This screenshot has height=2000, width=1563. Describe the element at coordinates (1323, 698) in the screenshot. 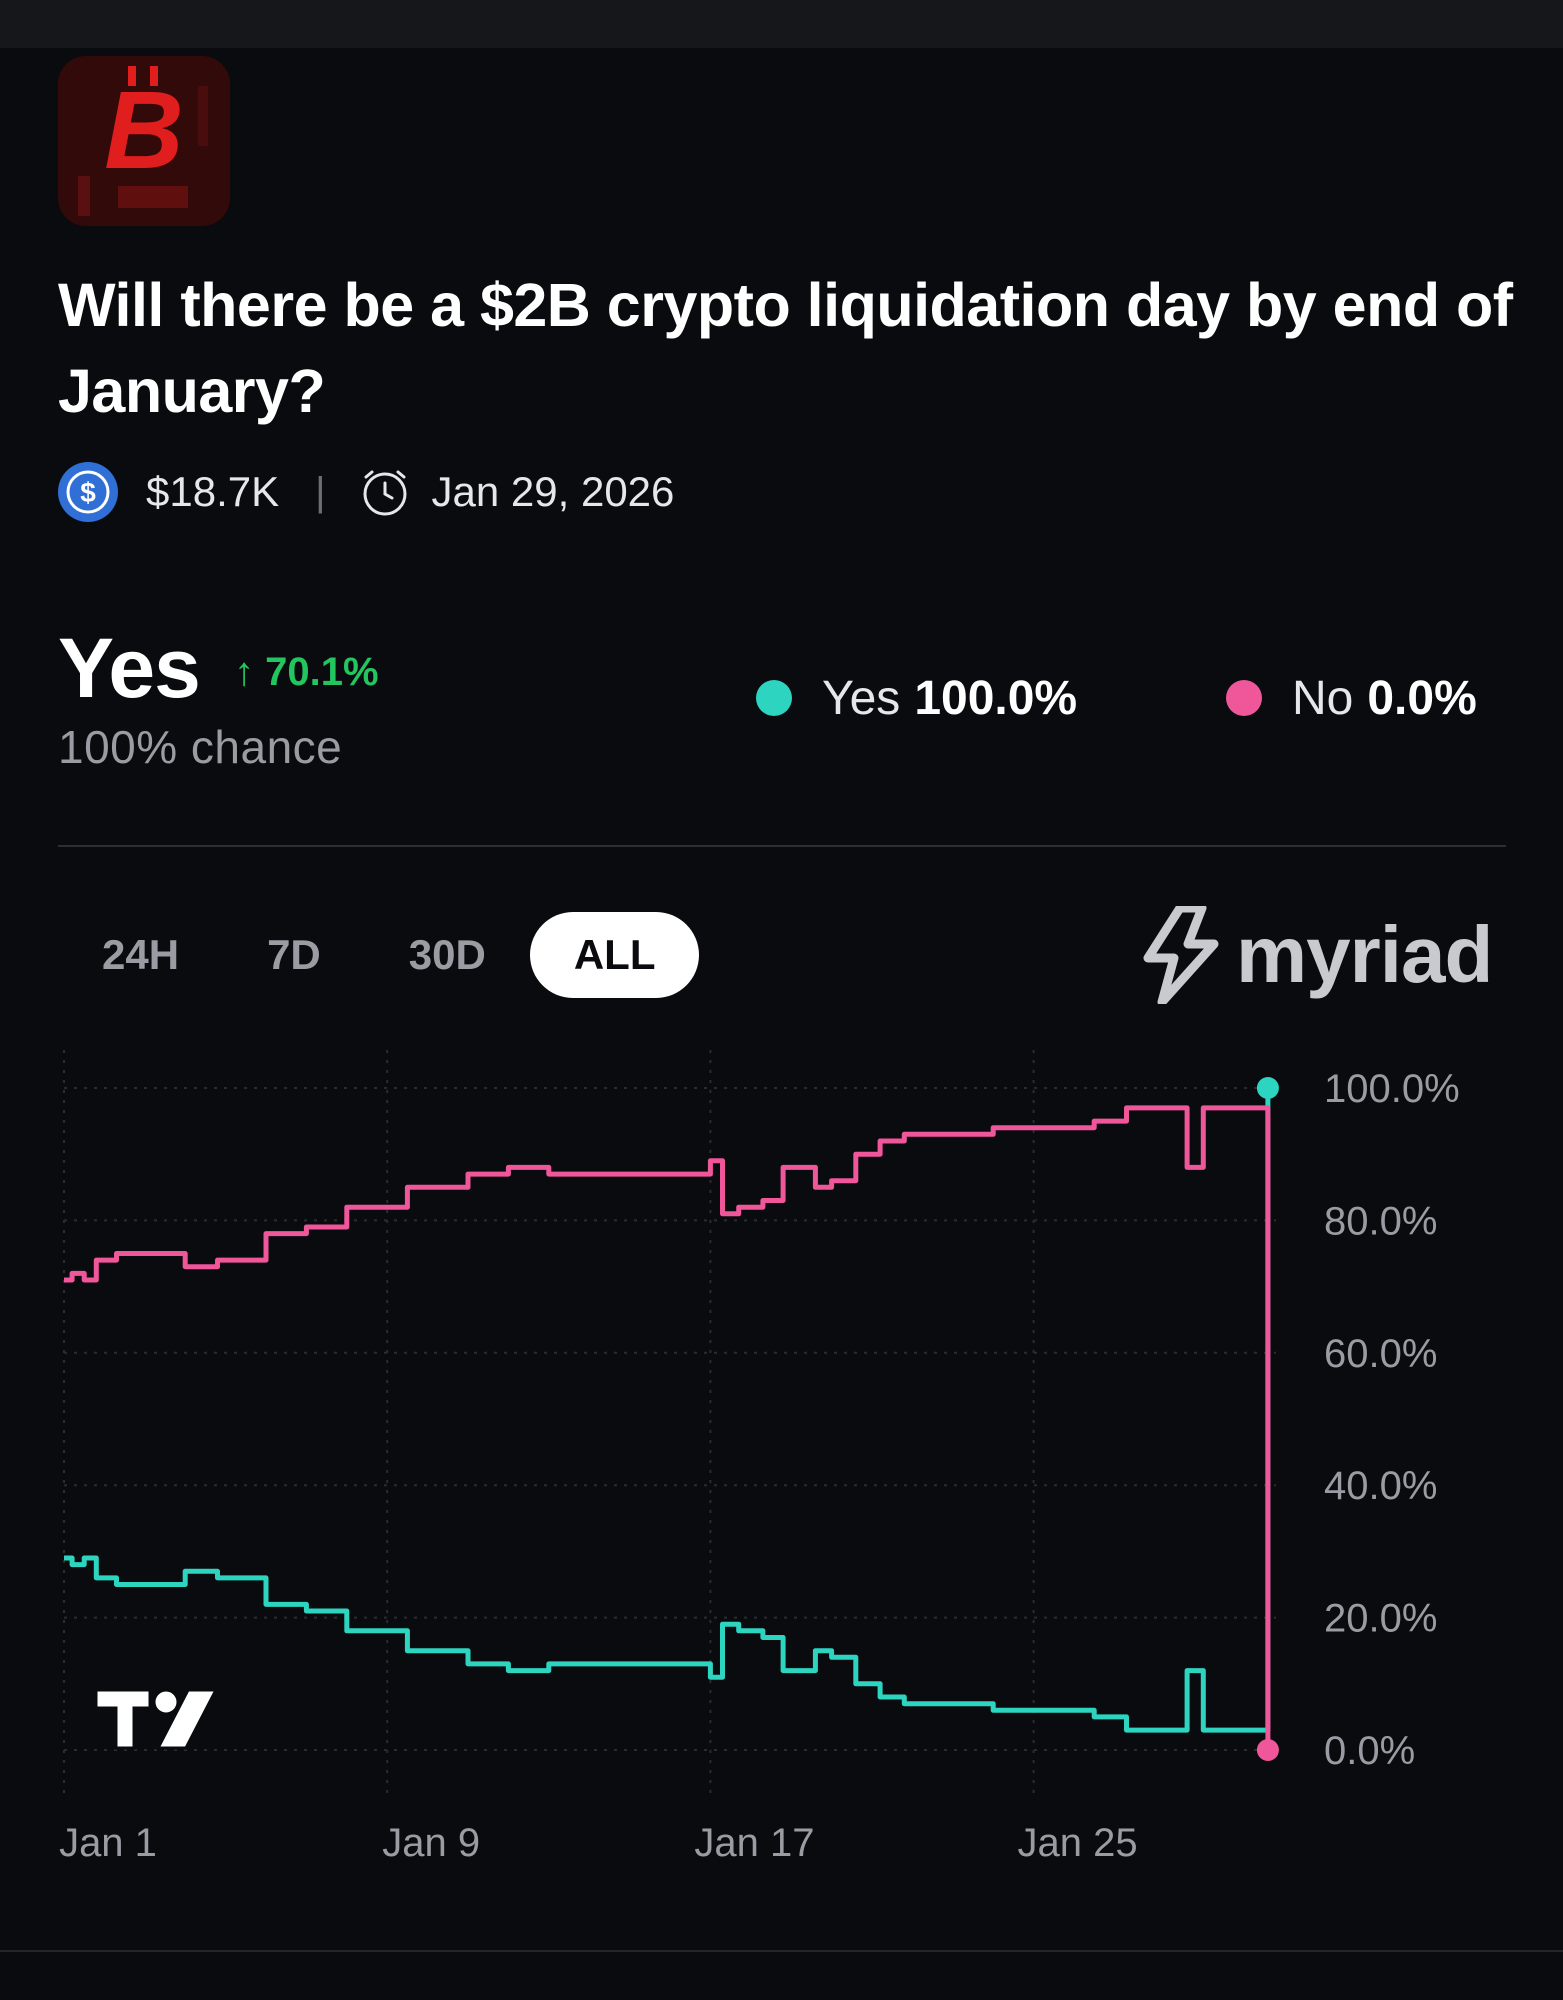

I see `legend-label-no: No` at that location.